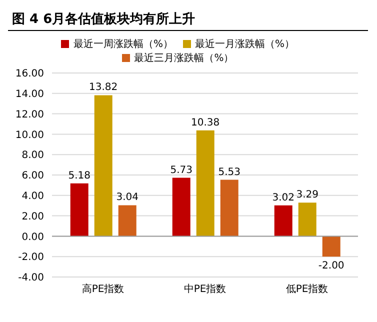 This screenshot has height=322, width=377. What do you see at coordinates (33, 156) in the screenshot?
I see `y-tick-label: 8.00` at bounding box center [33, 156].